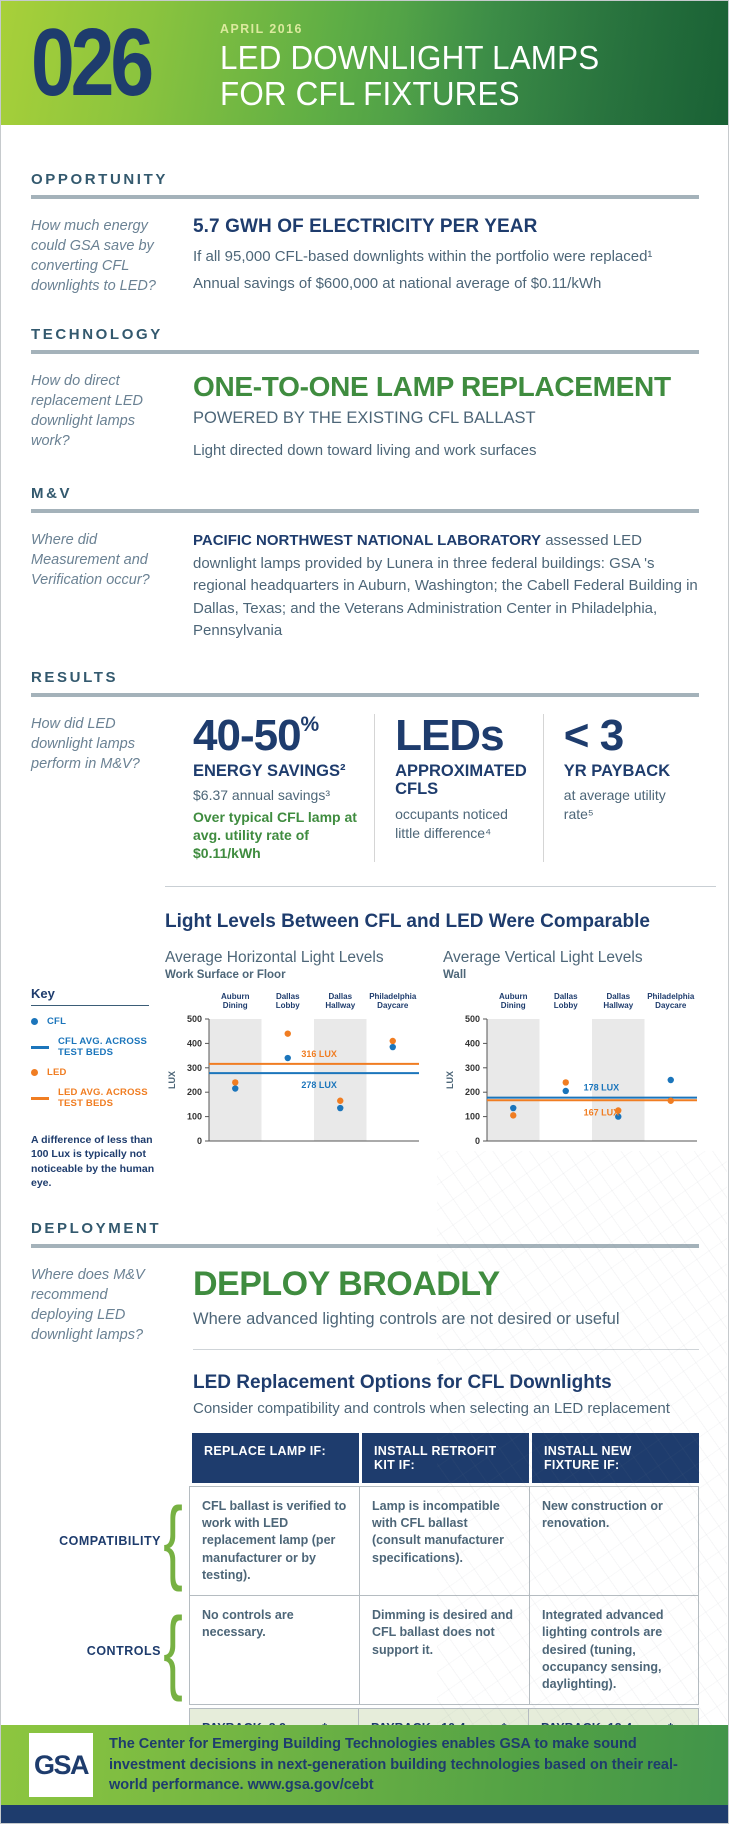 The image size is (729, 1824). What do you see at coordinates (432, 386) in the screenshot?
I see `technology-headline: ONE-TO-ONE LAMP REPLACEMENT` at bounding box center [432, 386].